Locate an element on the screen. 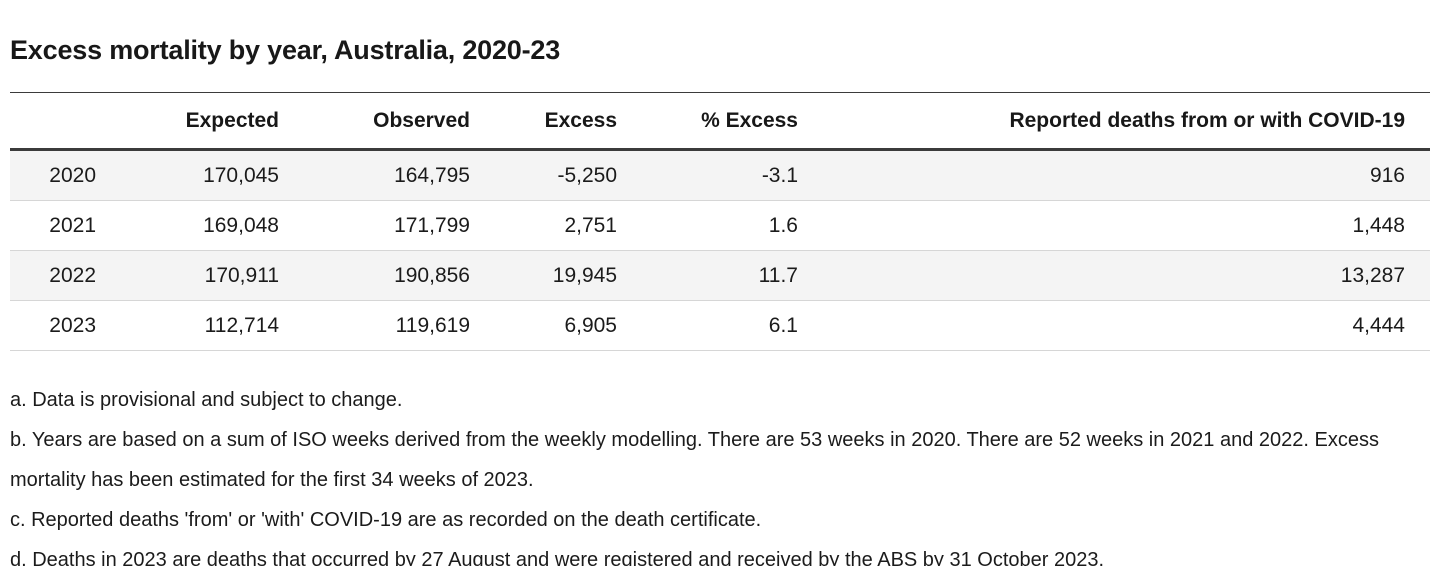  cell-year: 2023 is located at coordinates (72, 326).